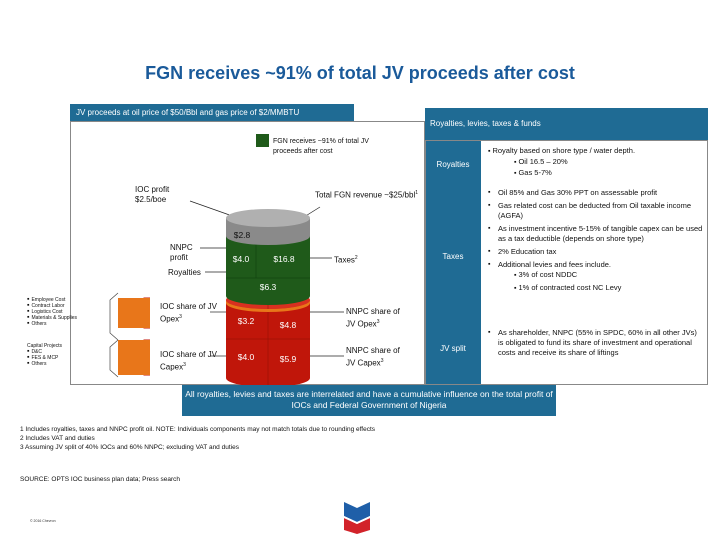 The image size is (720, 540). Describe the element at coordinates (152, 194) in the screenshot. I see `ioc-profit-label: IOC profit $2.5/boe` at that location.